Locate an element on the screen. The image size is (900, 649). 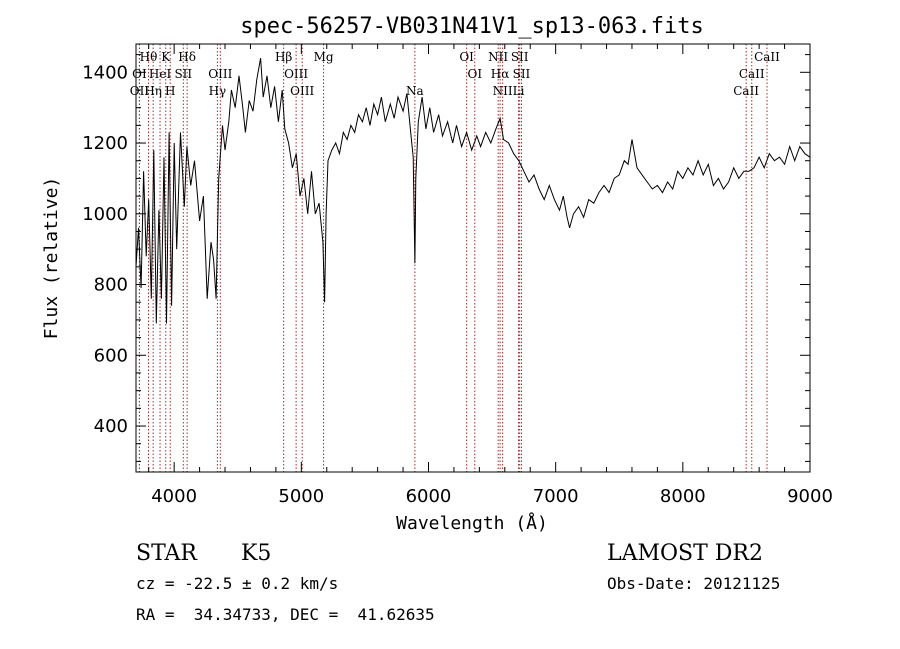
line-marker-label: Hγ is located at coordinates (218, 91).